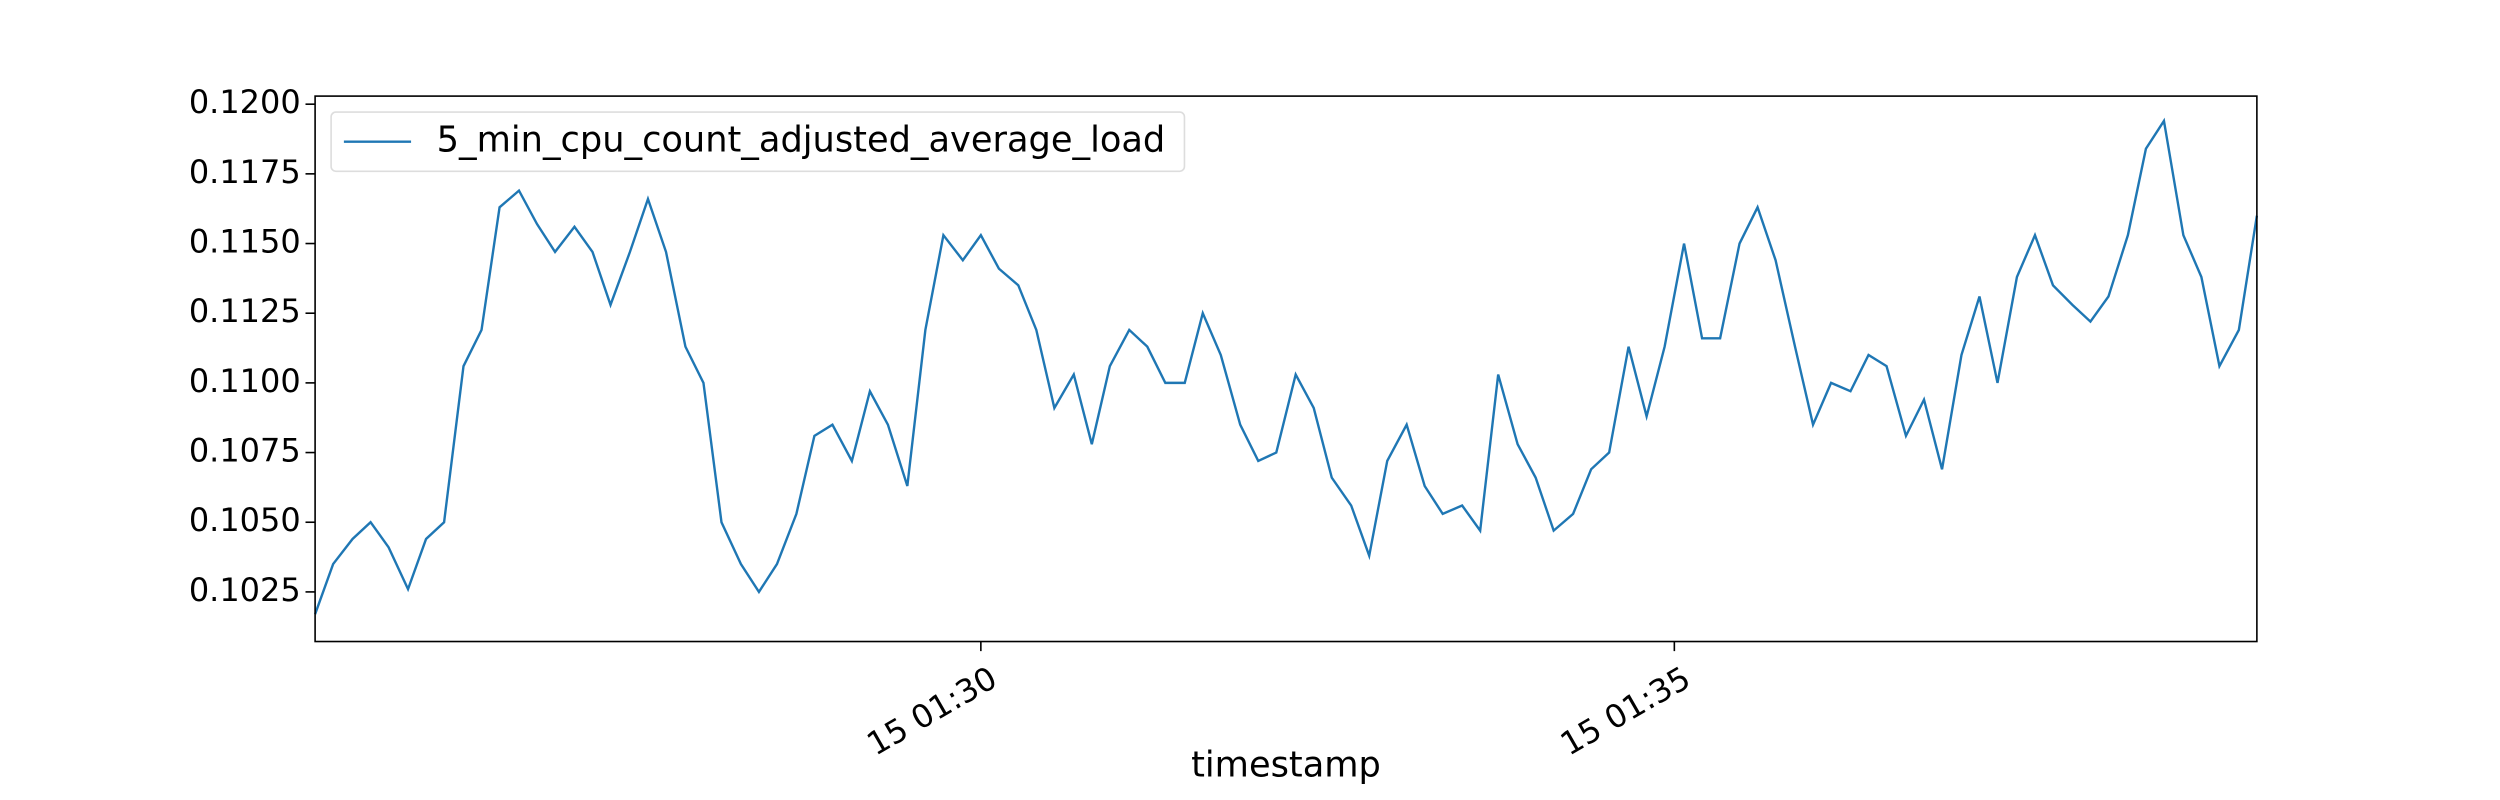 The height and width of the screenshot is (800, 2500). I want to click on y-tick-label: 0.1075, so click(245, 451).